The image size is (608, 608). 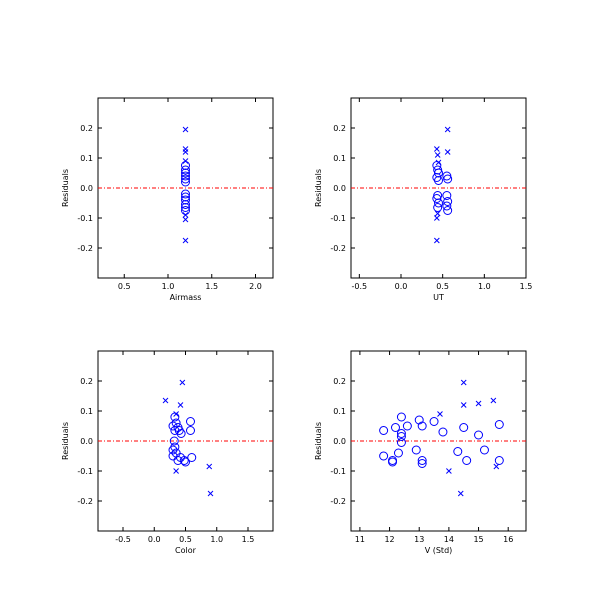 I want to click on x-tick-labels: 11 12 13 14 15 16, so click(x=434, y=539).